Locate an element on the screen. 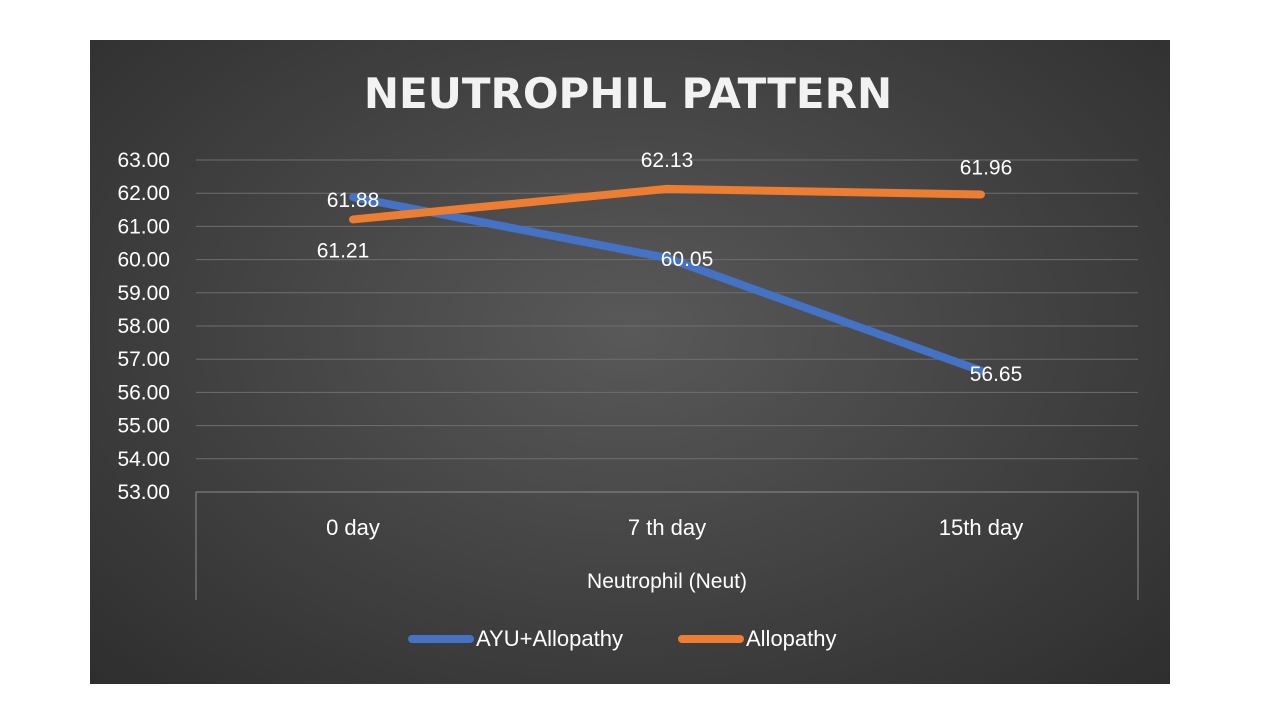 Image resolution: width=1280 pixels, height=720 pixels. data-label: 61.88 is located at coordinates (353, 200).